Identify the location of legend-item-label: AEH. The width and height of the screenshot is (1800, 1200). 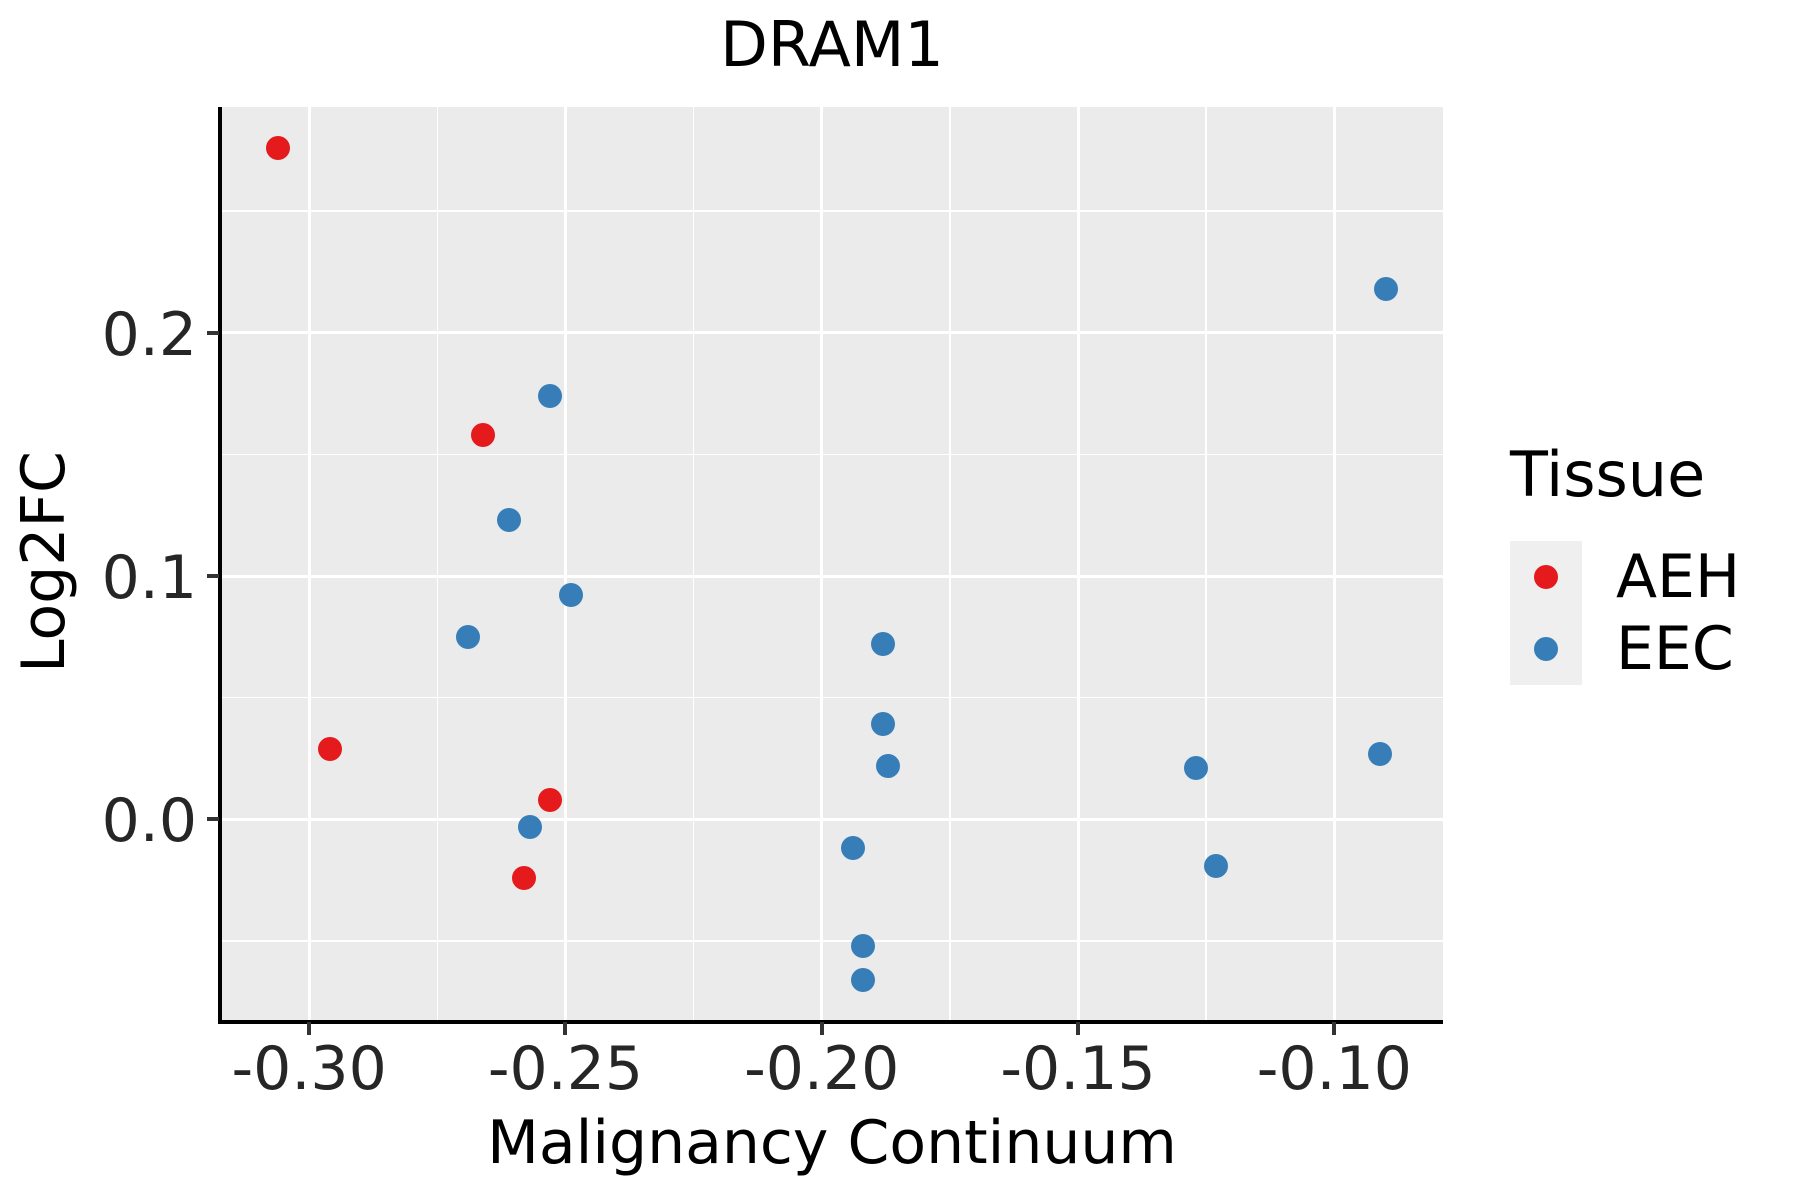
(1678, 577).